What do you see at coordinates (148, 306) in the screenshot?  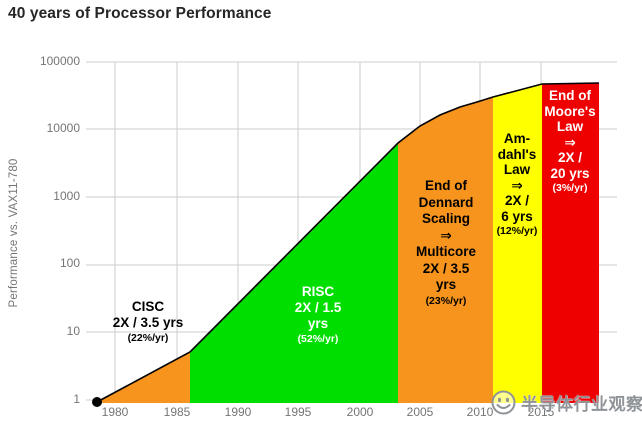 I see `cisc-name: CISC` at bounding box center [148, 306].